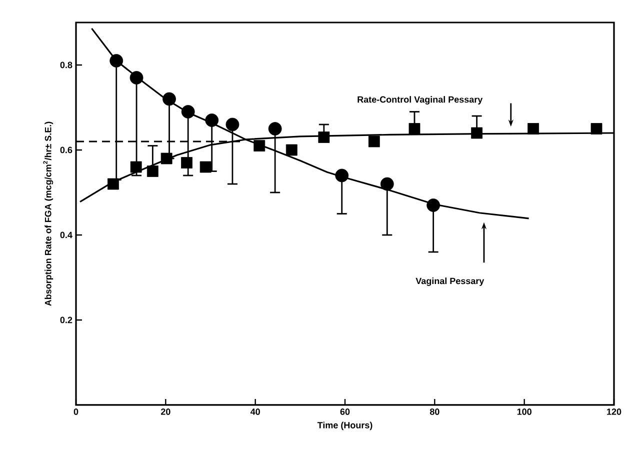 The width and height of the screenshot is (625, 462). Describe the element at coordinates (66, 65) in the screenshot. I see `y-tick-label: 0.8` at that location.